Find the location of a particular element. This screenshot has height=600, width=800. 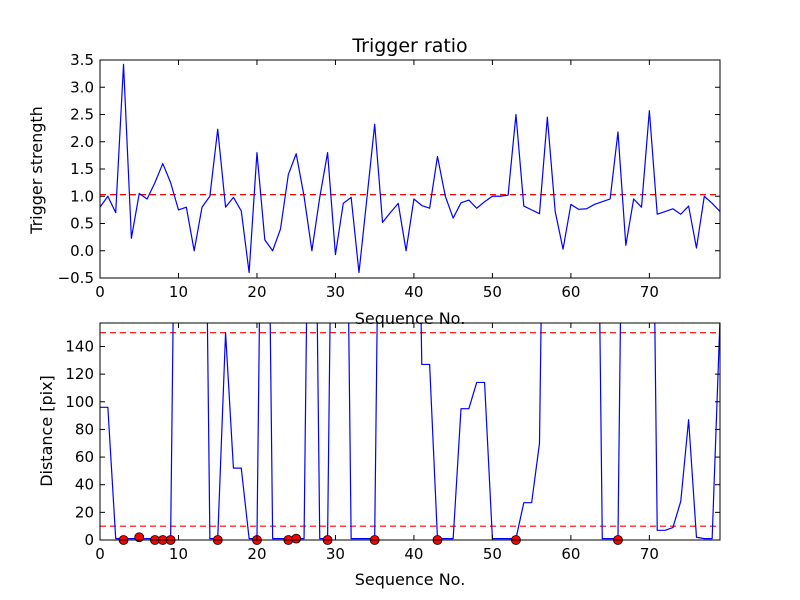

y-tick-label: 40 is located at coordinates (84, 485).